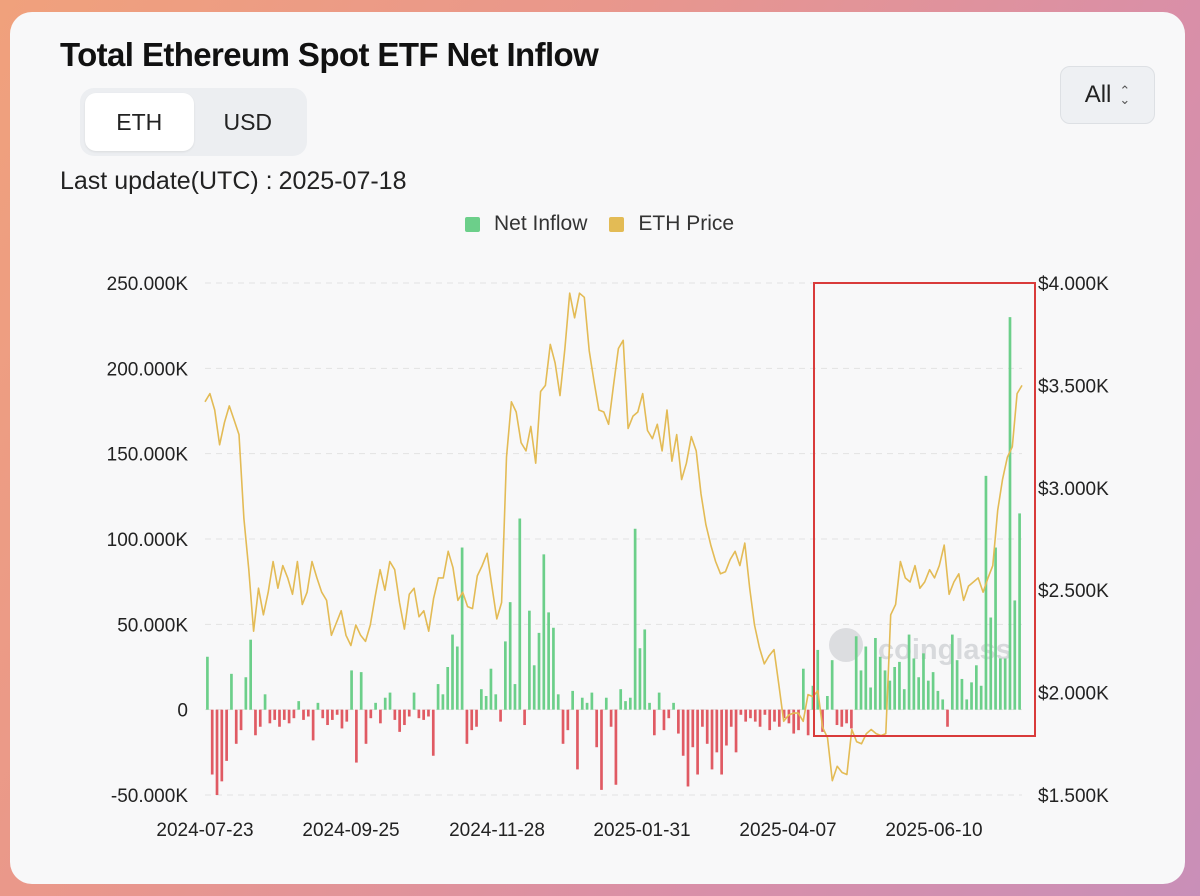 The image size is (1200, 896). What do you see at coordinates (1073, 489) in the screenshot?
I see `y-right-tick-label: $3.000K` at bounding box center [1073, 489].